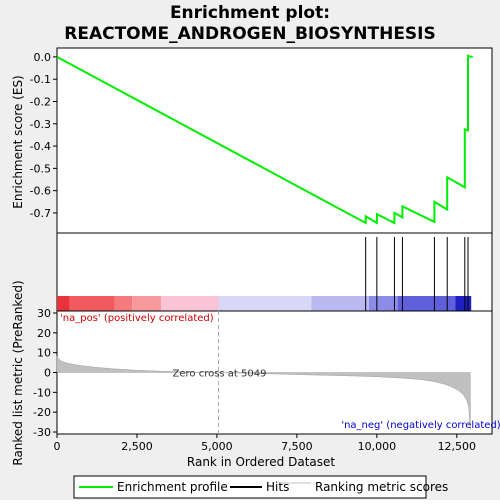  I want to click on es-y-tick-label: -0.7, so click(40, 213).